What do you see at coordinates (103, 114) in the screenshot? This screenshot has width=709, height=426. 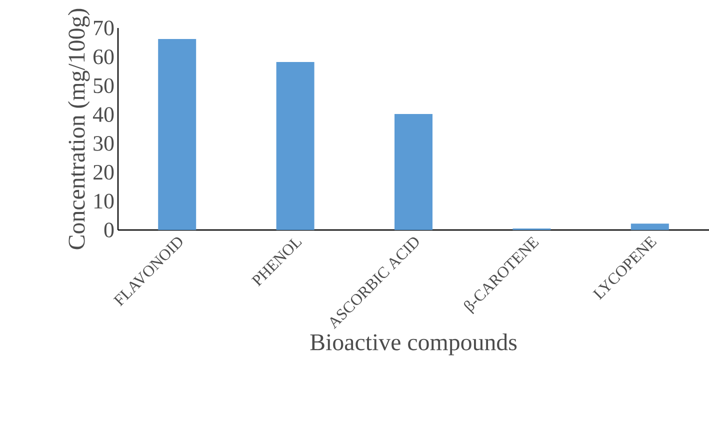 I see `y-tick-label: 40` at bounding box center [103, 114].